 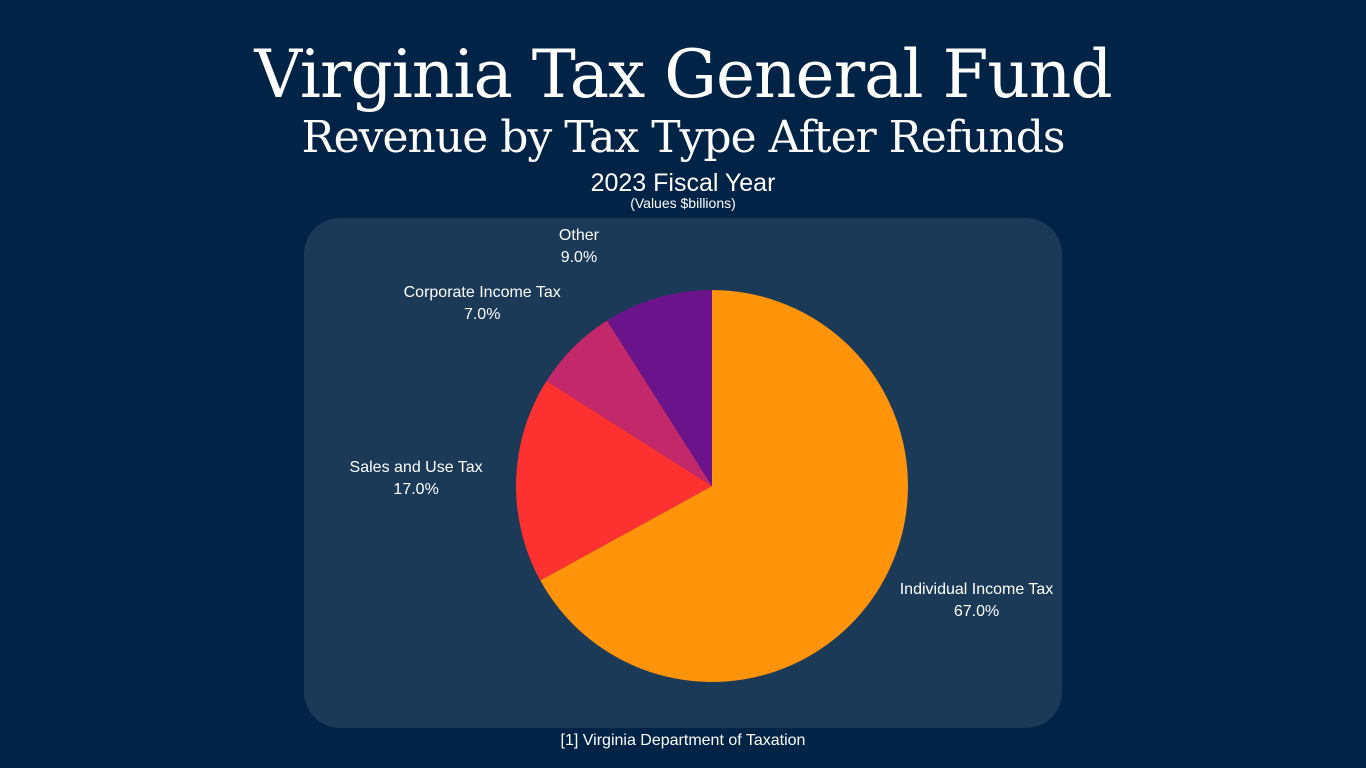 I want to click on pie-slice-corporate-income-tax, so click(x=629, y=403).